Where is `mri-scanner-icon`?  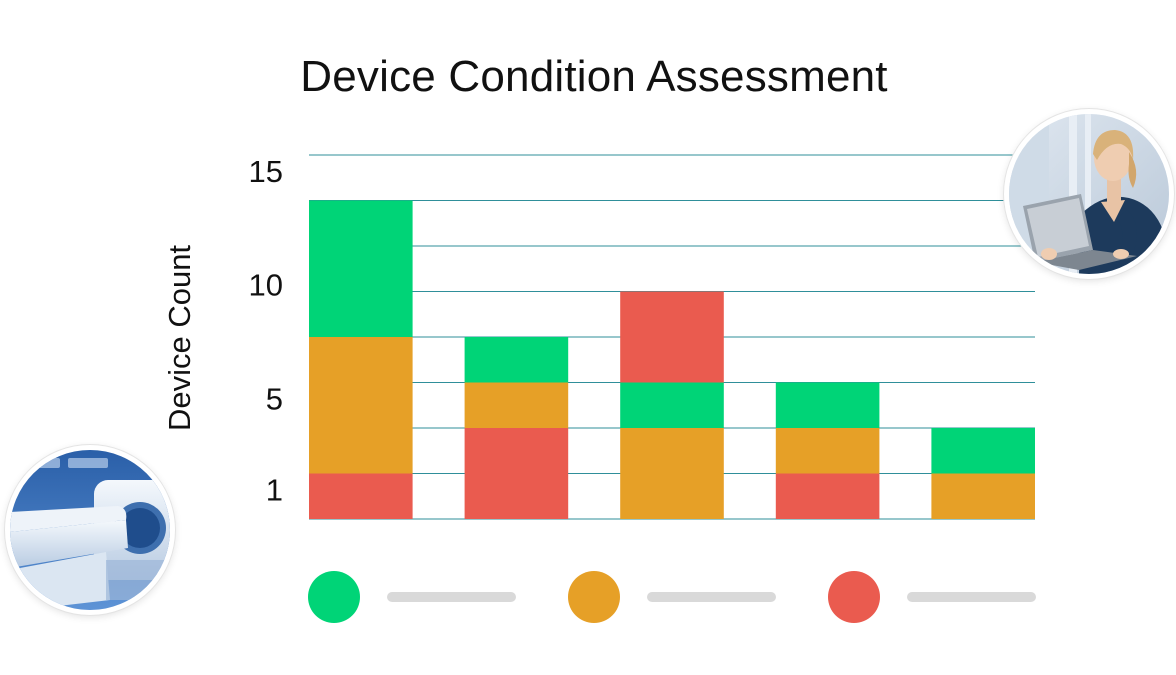
mri-scanner-icon is located at coordinates (90, 530).